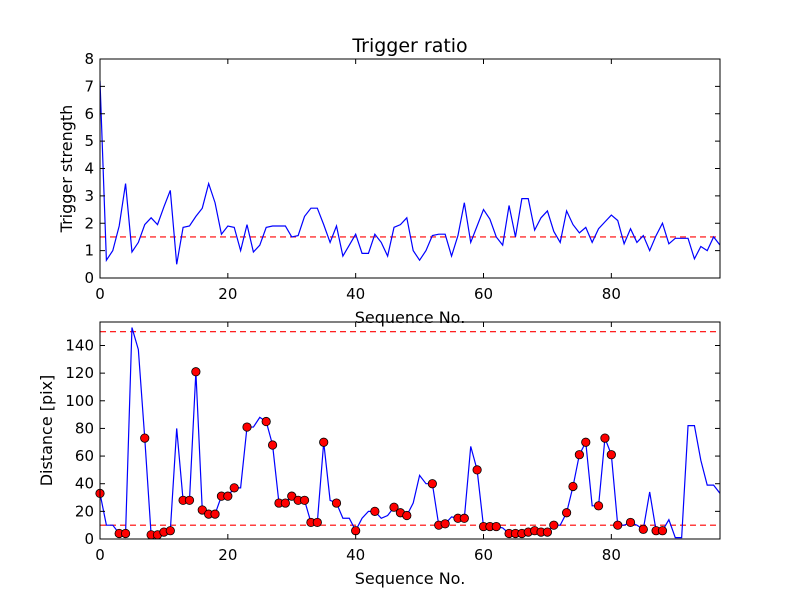  I want to click on y-tick-label: 80, so click(84, 428).